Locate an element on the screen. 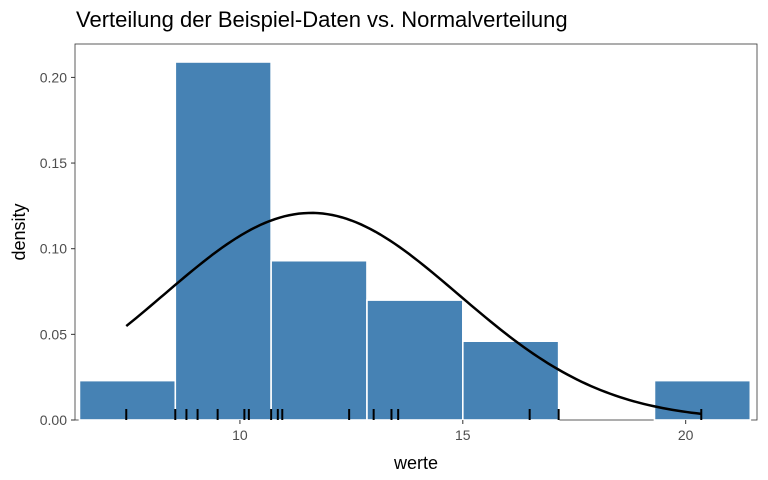 This screenshot has width=768, height=480. x-tick-label: 10 is located at coordinates (240, 435).